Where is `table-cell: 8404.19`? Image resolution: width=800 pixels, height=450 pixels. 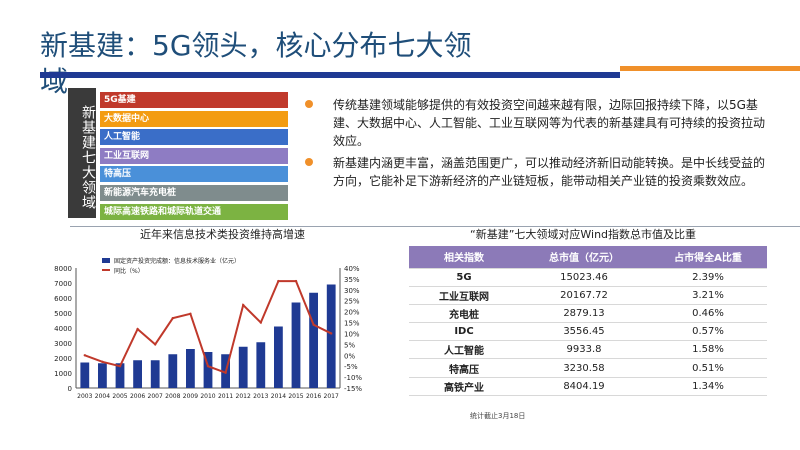
table-cell: 8404.19 is located at coordinates (584, 386).